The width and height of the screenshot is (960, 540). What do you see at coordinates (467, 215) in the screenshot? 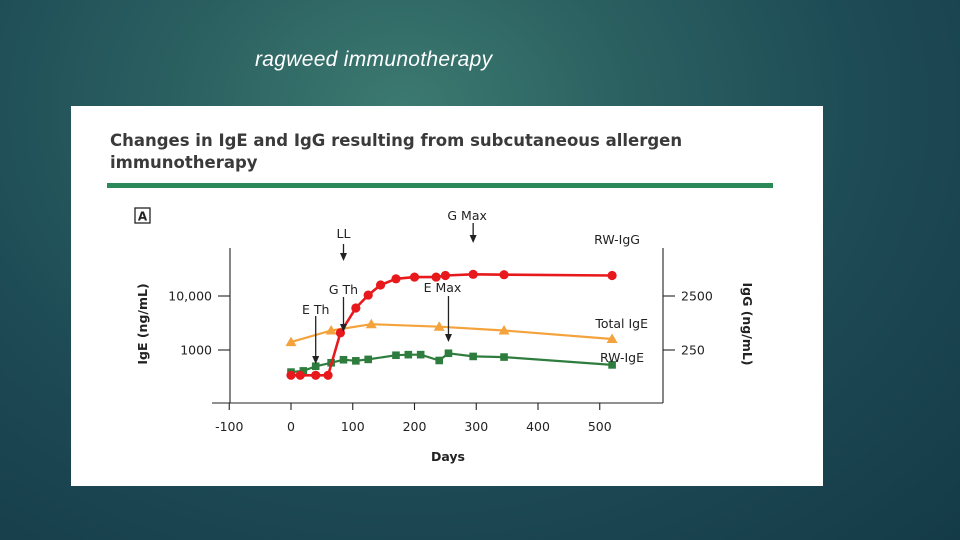
I see `annotation-label: G Max` at bounding box center [467, 215].